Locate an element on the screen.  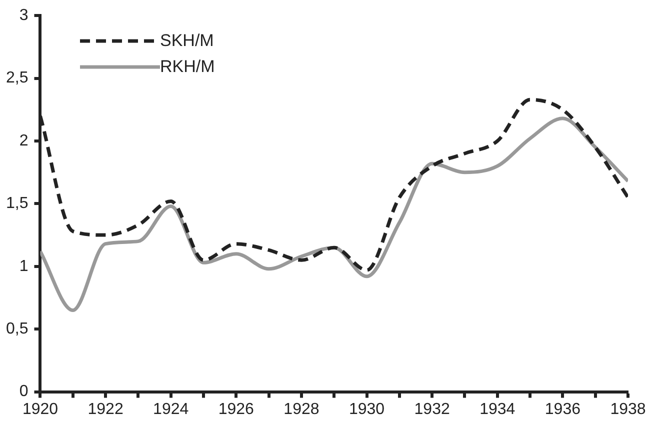
y-tick-label: 2,5 is located at coordinates (17, 78).